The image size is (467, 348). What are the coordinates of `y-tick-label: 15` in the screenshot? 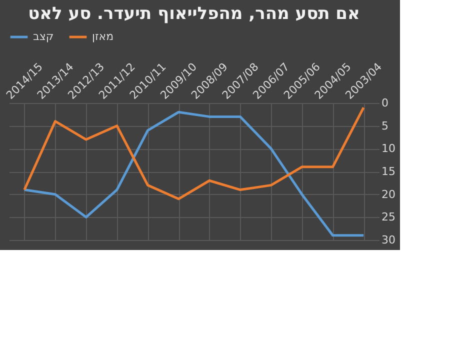 It's located at (389, 171).